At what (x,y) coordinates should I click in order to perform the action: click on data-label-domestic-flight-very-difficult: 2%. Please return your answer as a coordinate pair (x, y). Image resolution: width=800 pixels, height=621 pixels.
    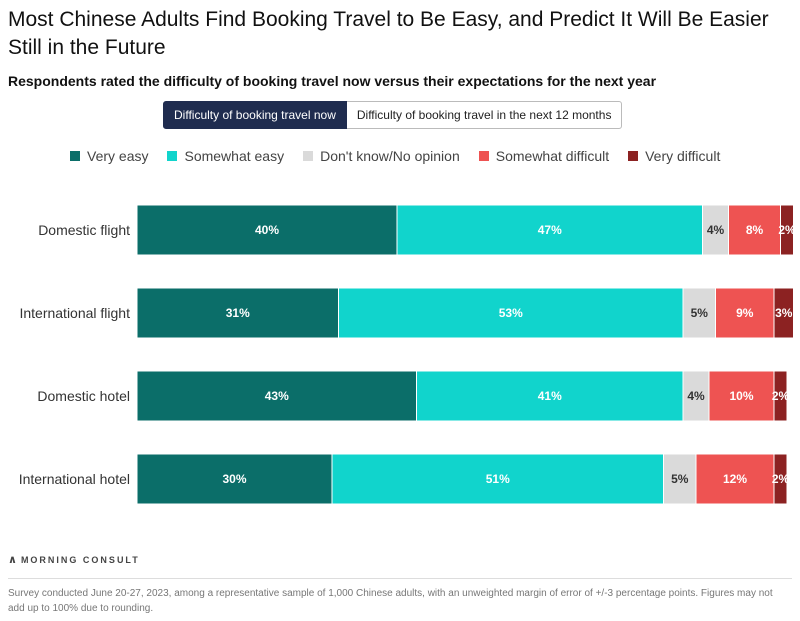
    Looking at the image, I should click on (787, 230).